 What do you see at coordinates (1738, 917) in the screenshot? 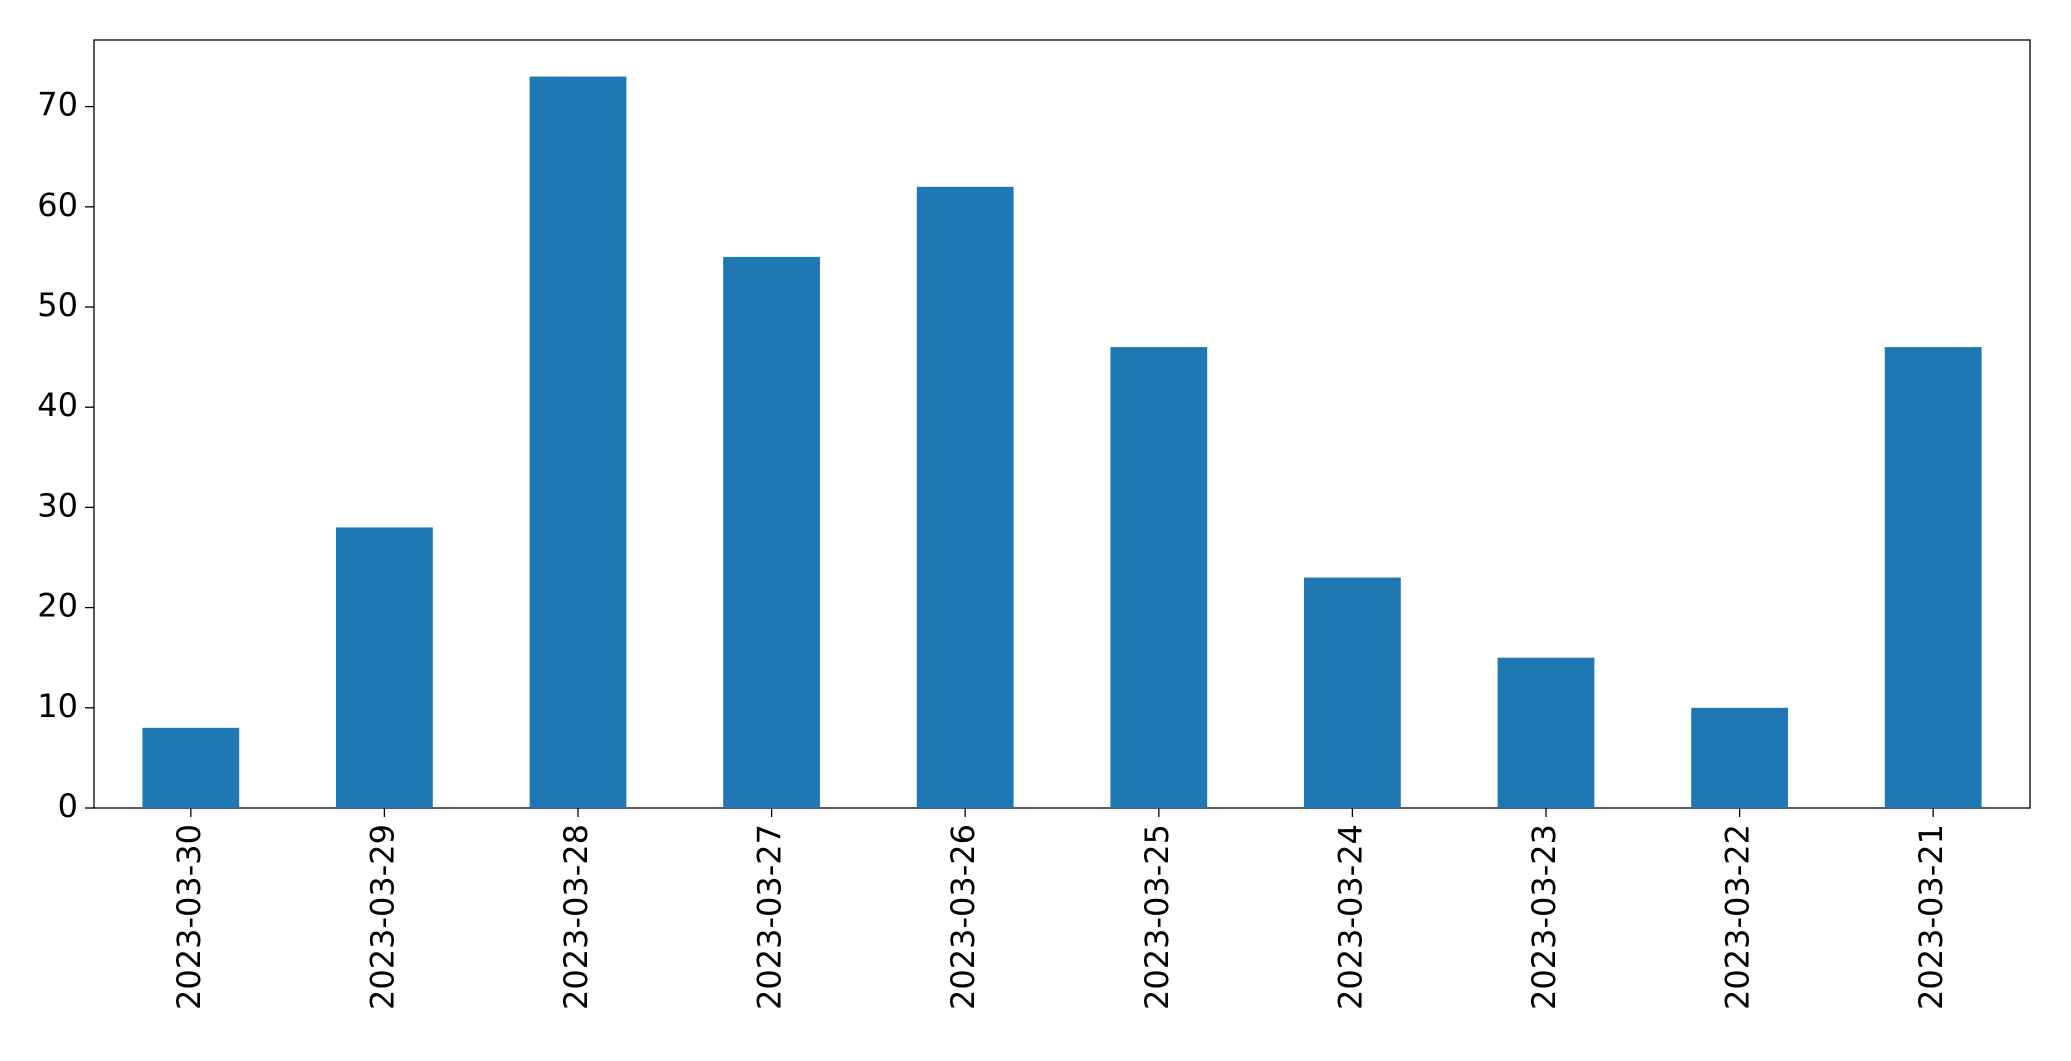
I see `x-tick-label: 2023-03-22` at bounding box center [1738, 917].